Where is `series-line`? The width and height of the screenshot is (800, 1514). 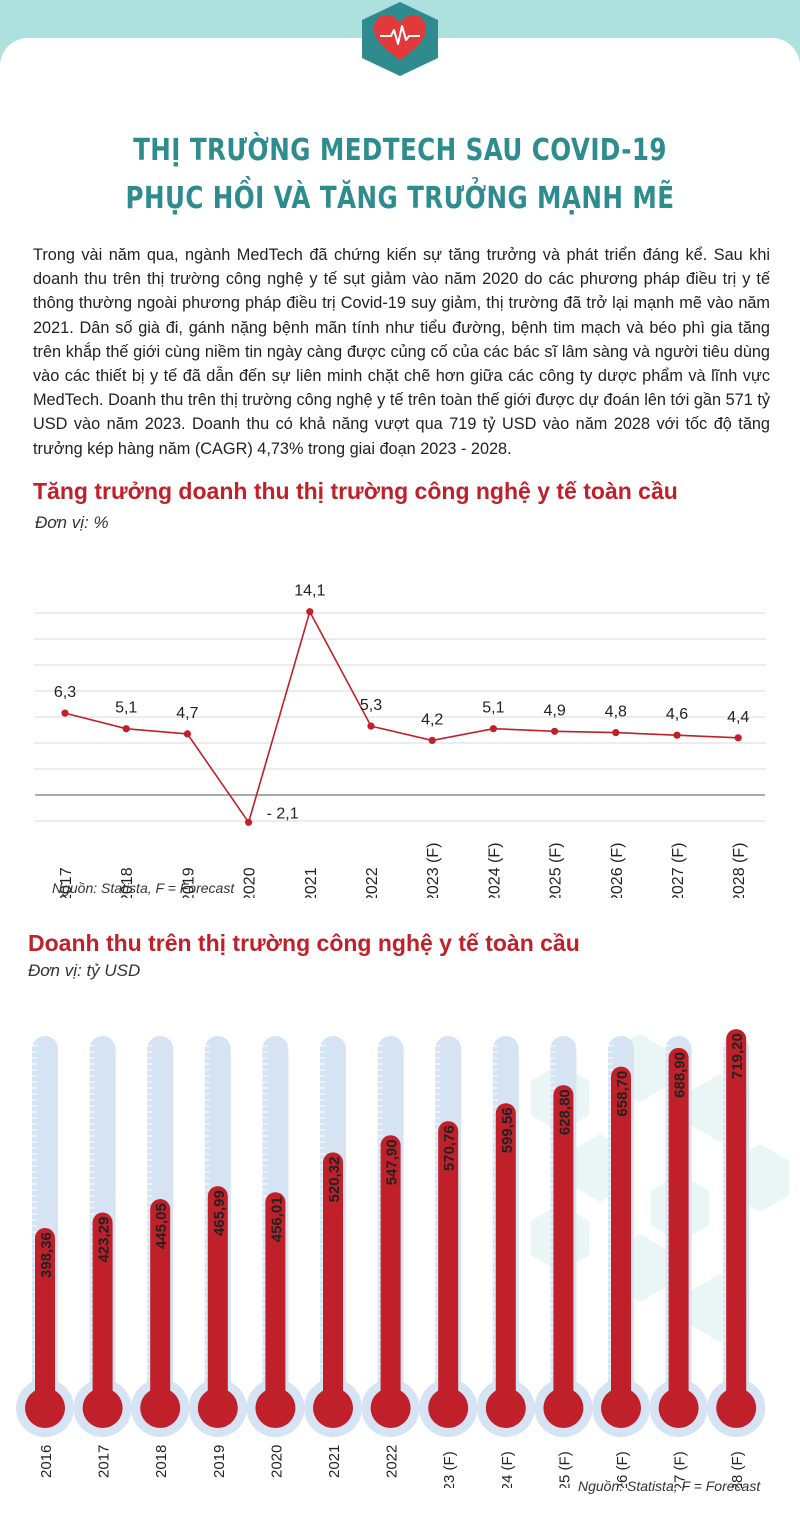
series-line is located at coordinates (401, 717).